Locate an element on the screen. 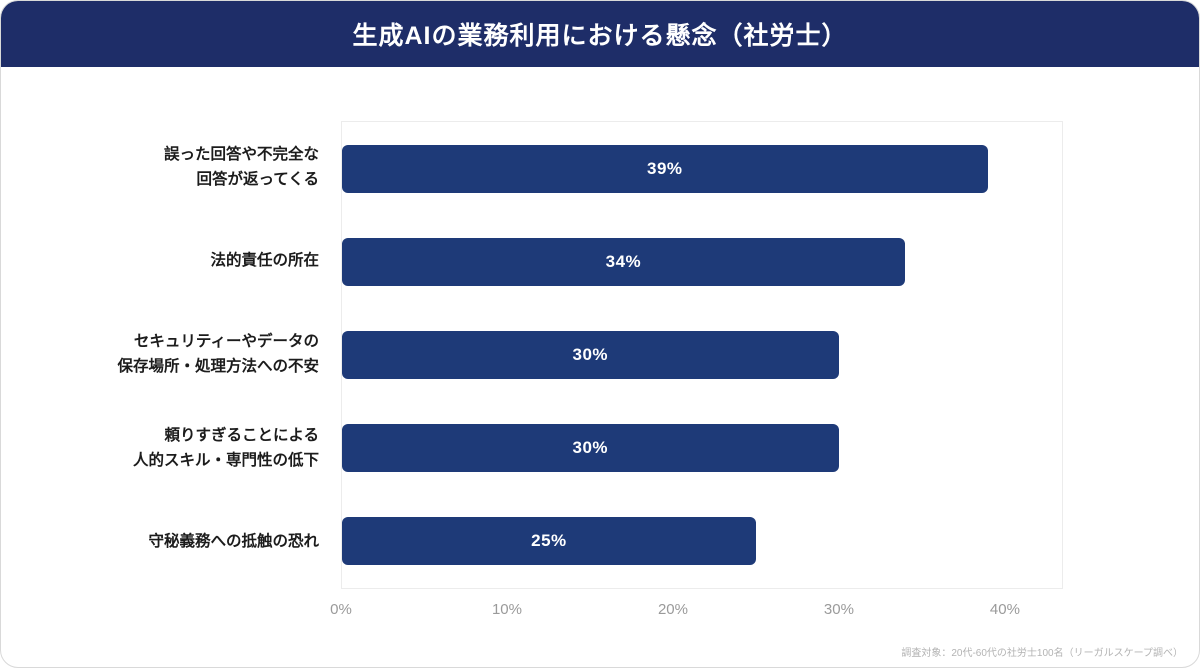  bar-row: 39% is located at coordinates (702, 168).